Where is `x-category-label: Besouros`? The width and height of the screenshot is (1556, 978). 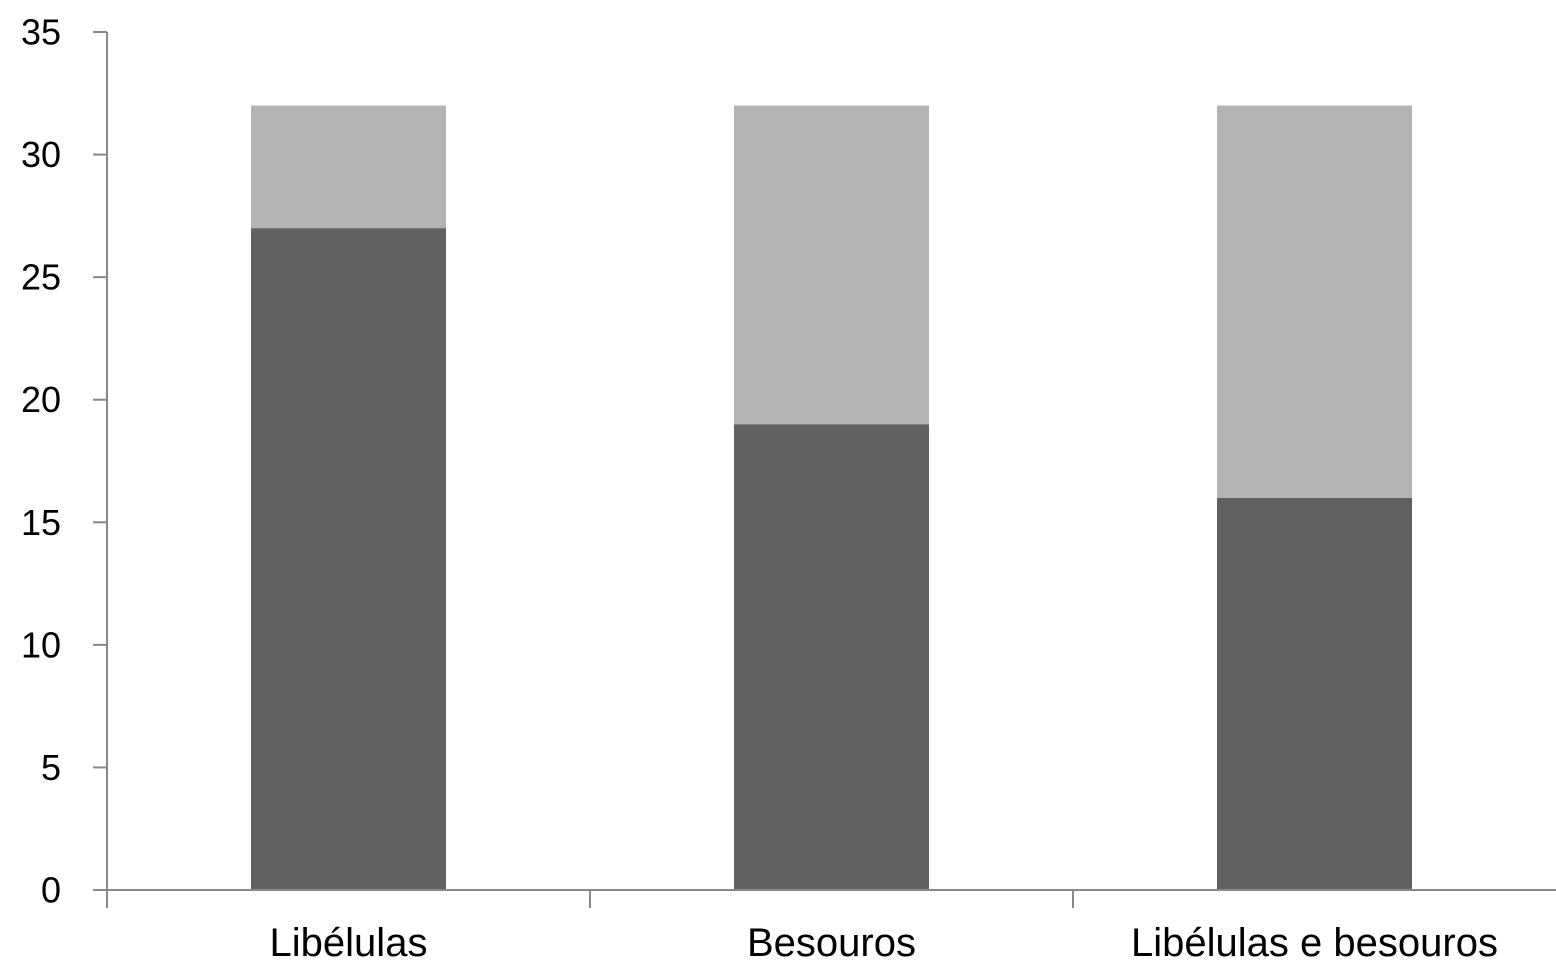
x-category-label: Besouros is located at coordinates (831, 943).